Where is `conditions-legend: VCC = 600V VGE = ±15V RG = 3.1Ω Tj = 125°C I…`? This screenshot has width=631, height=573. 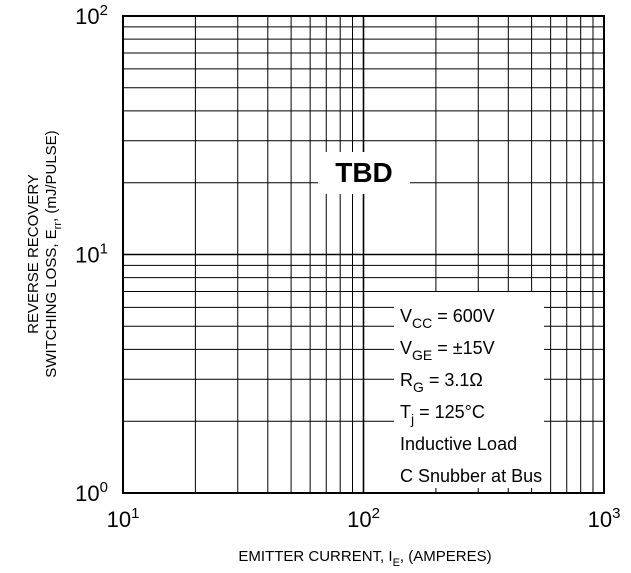
conditions-legend: VCC = 600V VGE = ±15V RG = 3.1Ω Tj = 125°C I… is located at coordinates (471, 396).